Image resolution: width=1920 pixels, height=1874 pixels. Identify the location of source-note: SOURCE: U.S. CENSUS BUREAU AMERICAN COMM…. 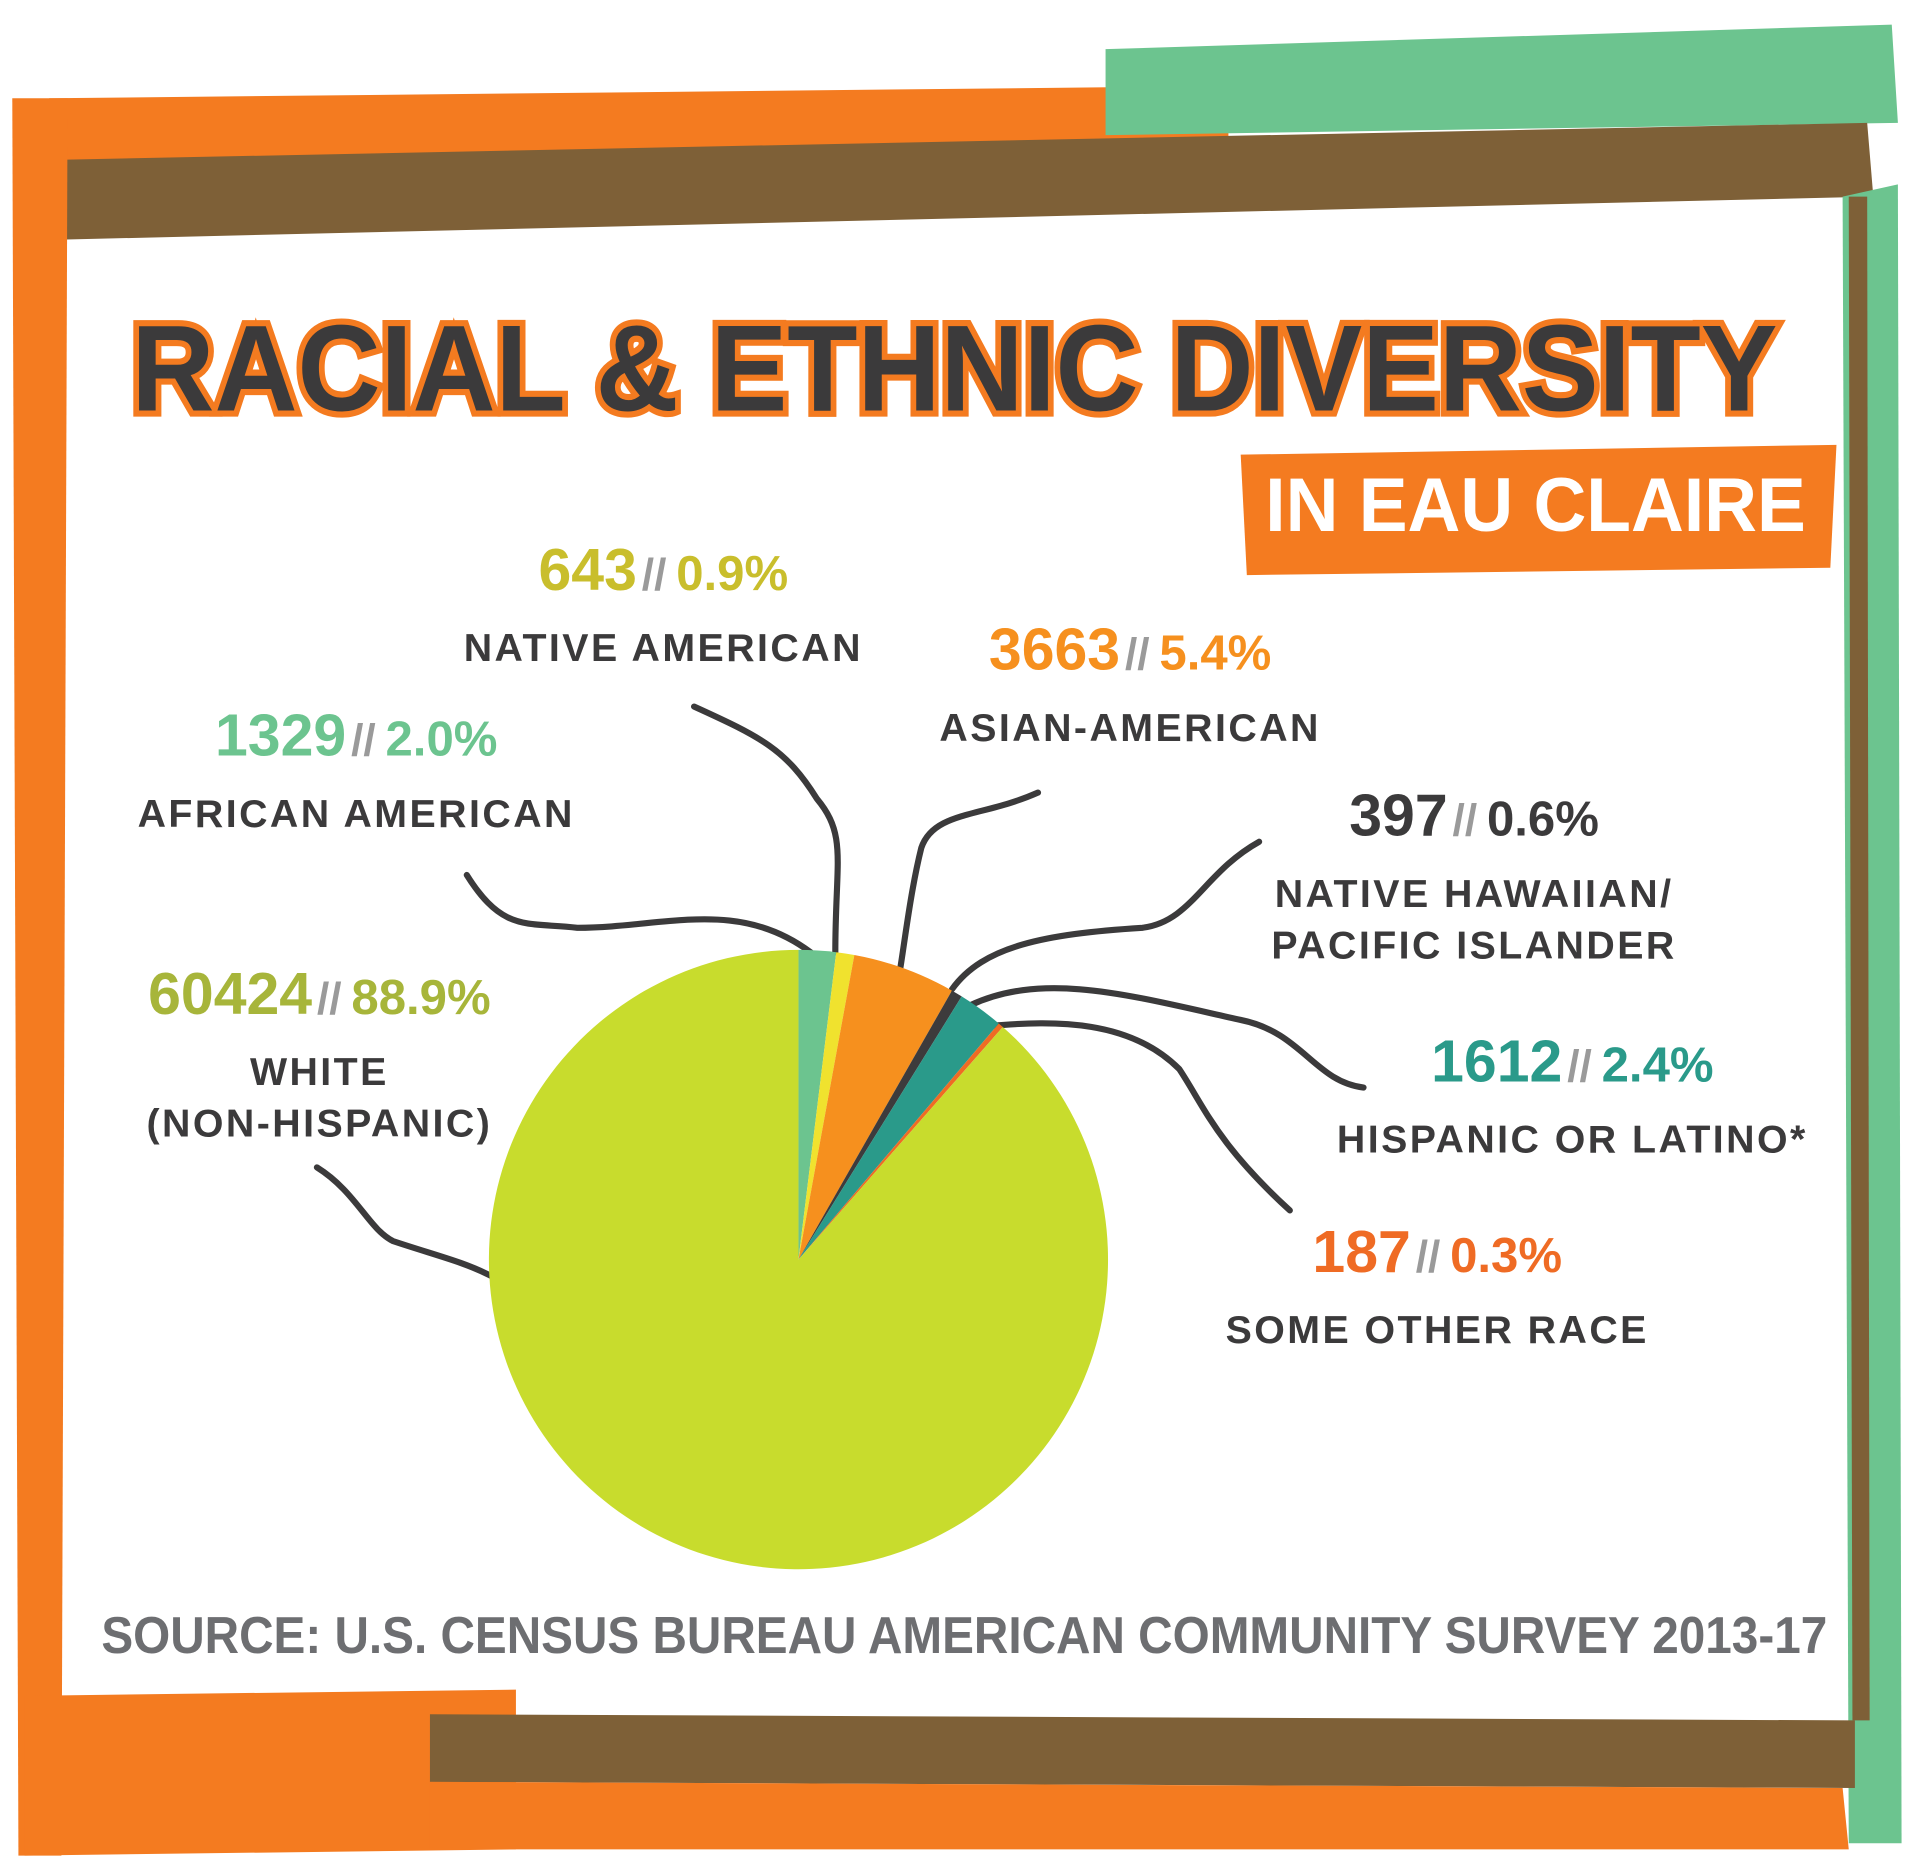
(964, 1635).